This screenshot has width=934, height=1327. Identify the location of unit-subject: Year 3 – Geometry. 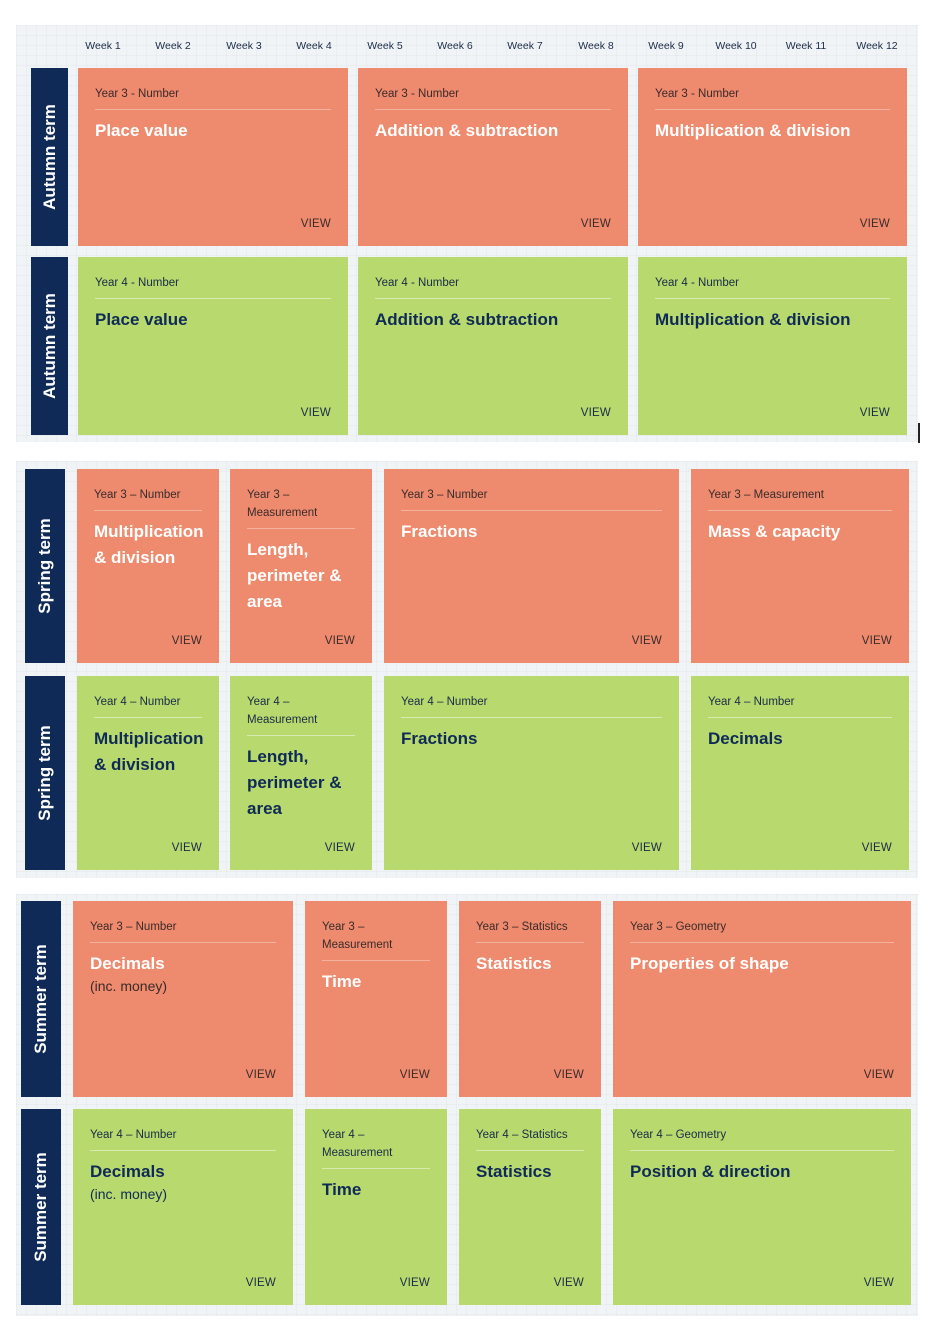
(762, 930).